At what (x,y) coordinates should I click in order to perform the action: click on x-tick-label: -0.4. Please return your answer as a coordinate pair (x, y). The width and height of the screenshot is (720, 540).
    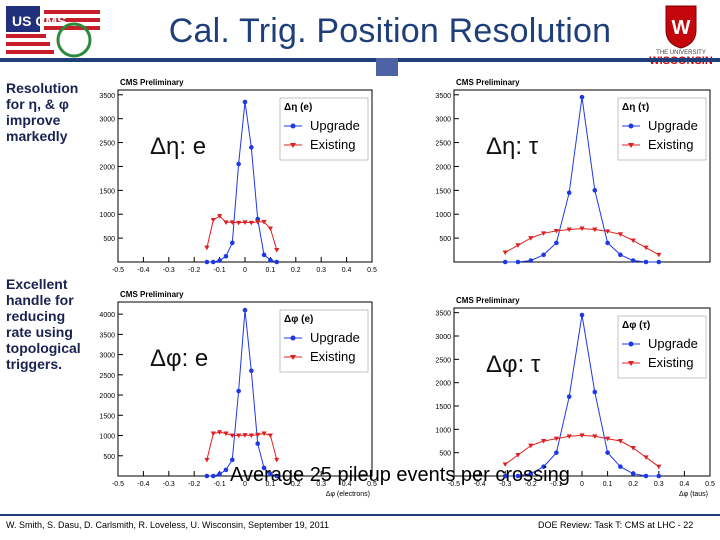
    Looking at the image, I should click on (143, 484).